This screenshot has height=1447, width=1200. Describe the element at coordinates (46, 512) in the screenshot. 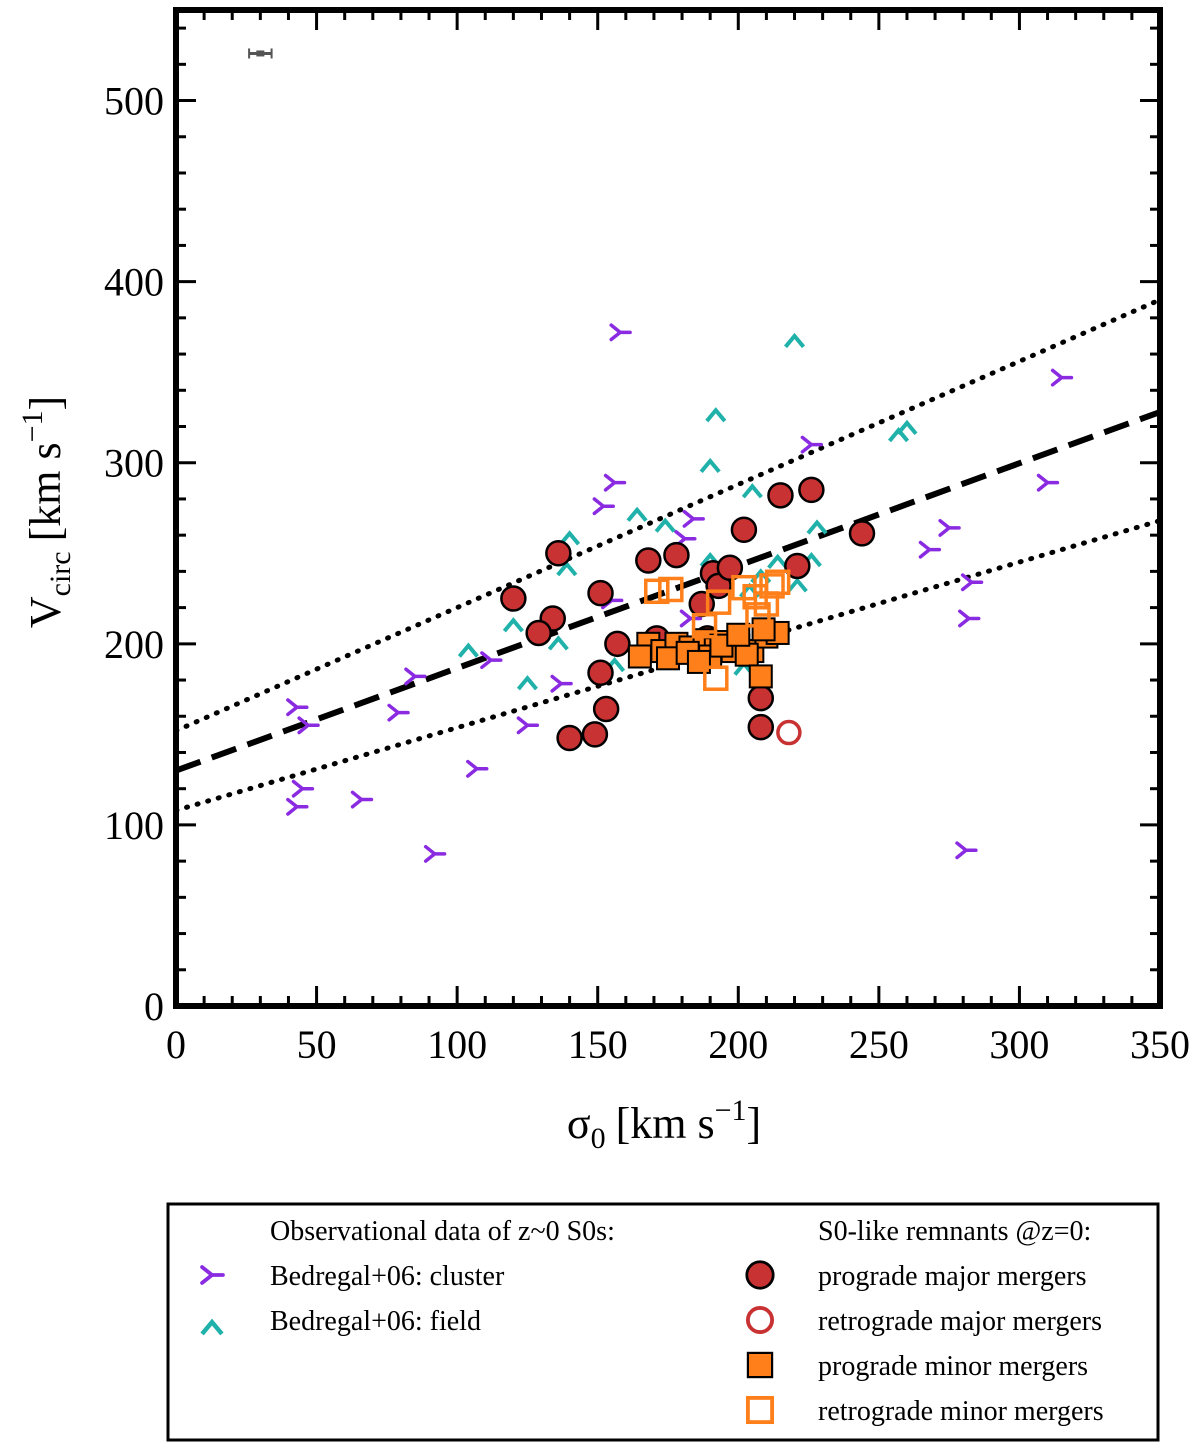

I see `y-axis-label: Vcirc[km s−1]` at that location.